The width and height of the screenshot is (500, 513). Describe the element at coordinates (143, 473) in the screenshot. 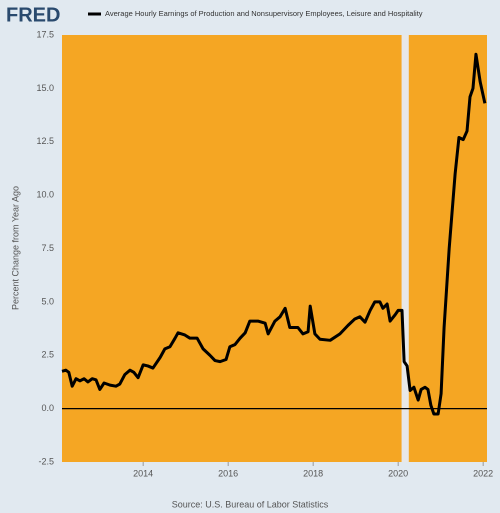

I see `x-tick-label: 2014` at that location.